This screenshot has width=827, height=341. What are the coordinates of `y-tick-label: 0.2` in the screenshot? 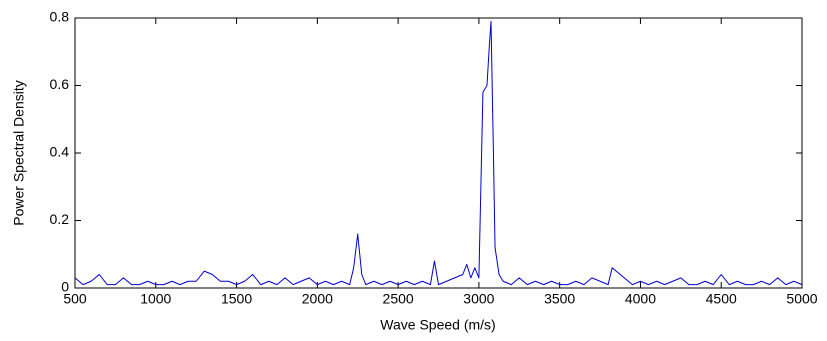 It's located at (60, 219).